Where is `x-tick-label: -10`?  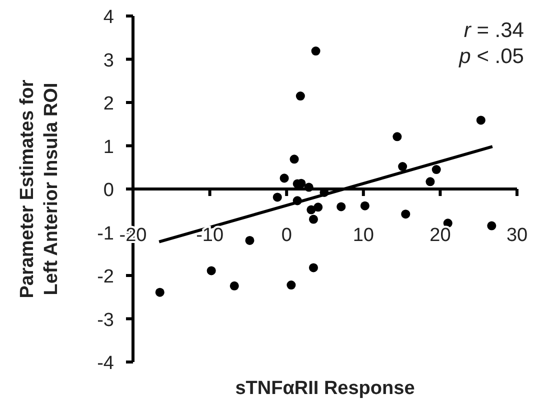
x-tick-label: -10 is located at coordinates (210, 235).